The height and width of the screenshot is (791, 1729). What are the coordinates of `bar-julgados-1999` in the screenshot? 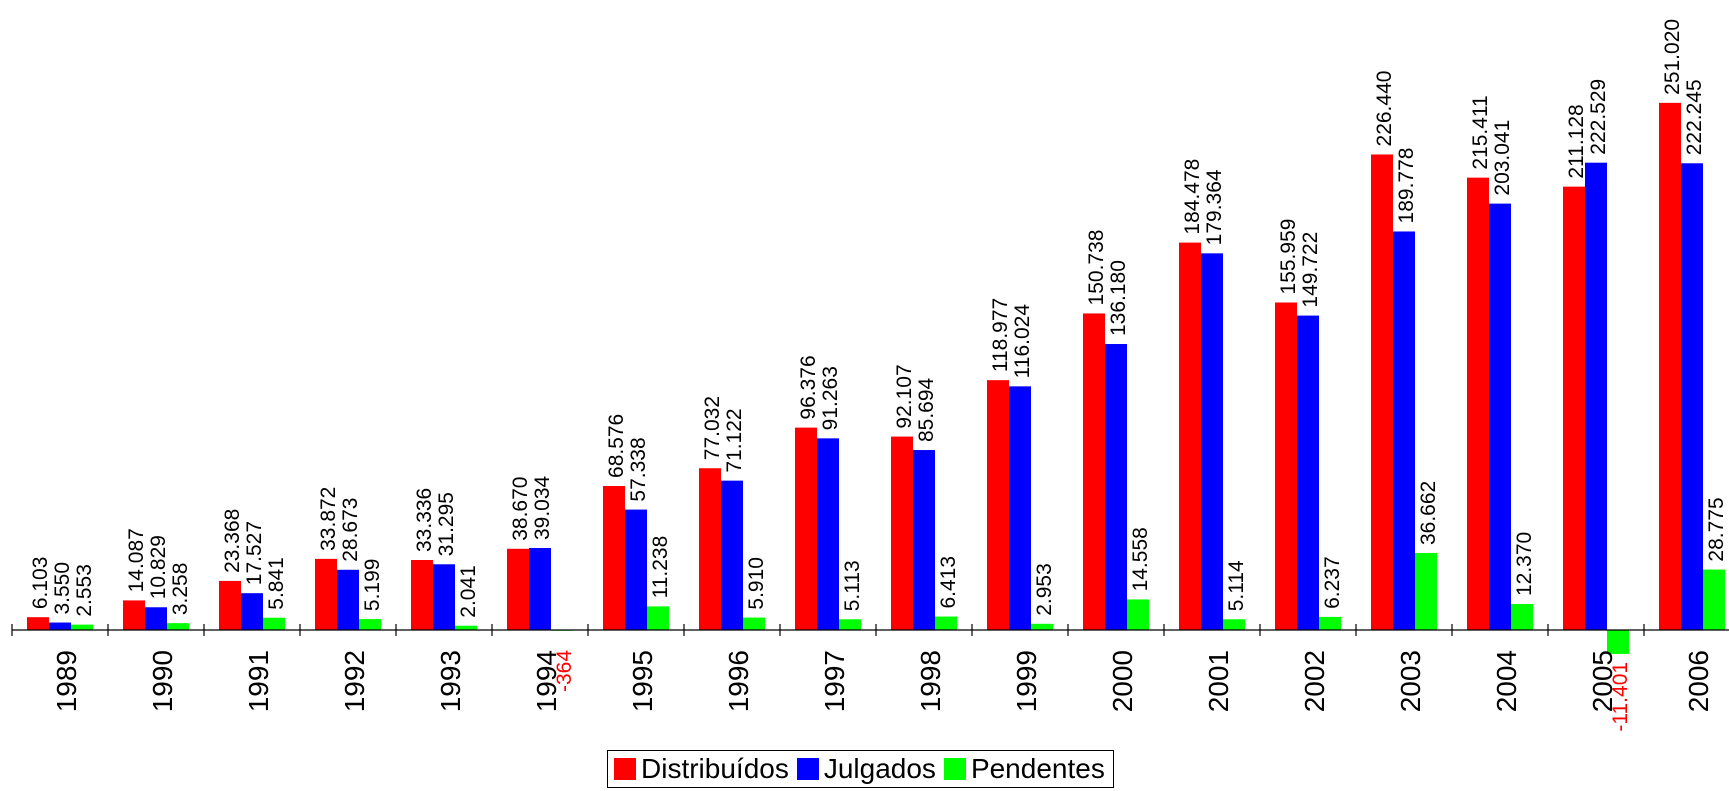 It's located at (1020, 508).